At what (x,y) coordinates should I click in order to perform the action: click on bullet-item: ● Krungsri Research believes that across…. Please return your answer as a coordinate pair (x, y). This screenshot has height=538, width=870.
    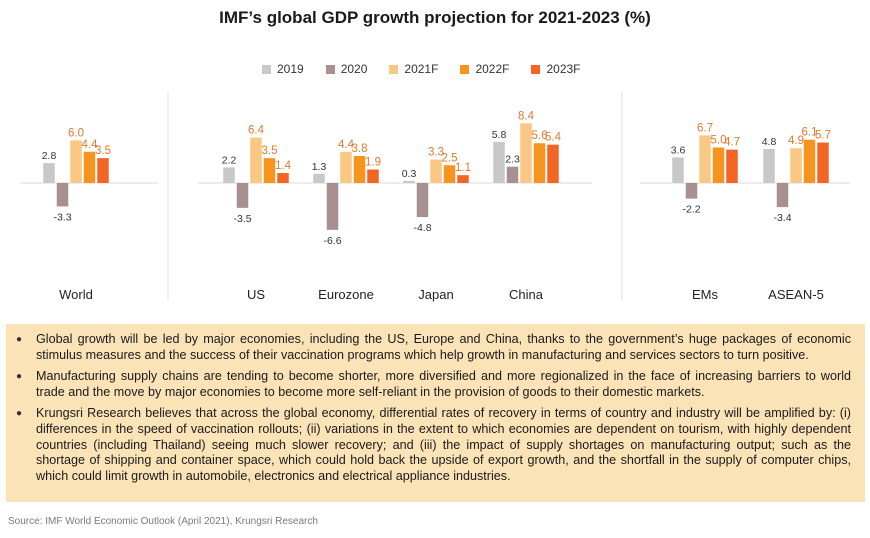
    Looking at the image, I should click on (433, 445).